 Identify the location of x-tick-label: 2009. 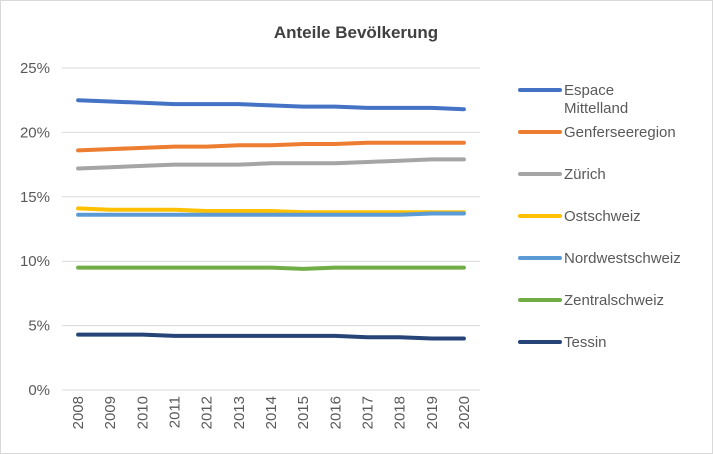
(110, 412).